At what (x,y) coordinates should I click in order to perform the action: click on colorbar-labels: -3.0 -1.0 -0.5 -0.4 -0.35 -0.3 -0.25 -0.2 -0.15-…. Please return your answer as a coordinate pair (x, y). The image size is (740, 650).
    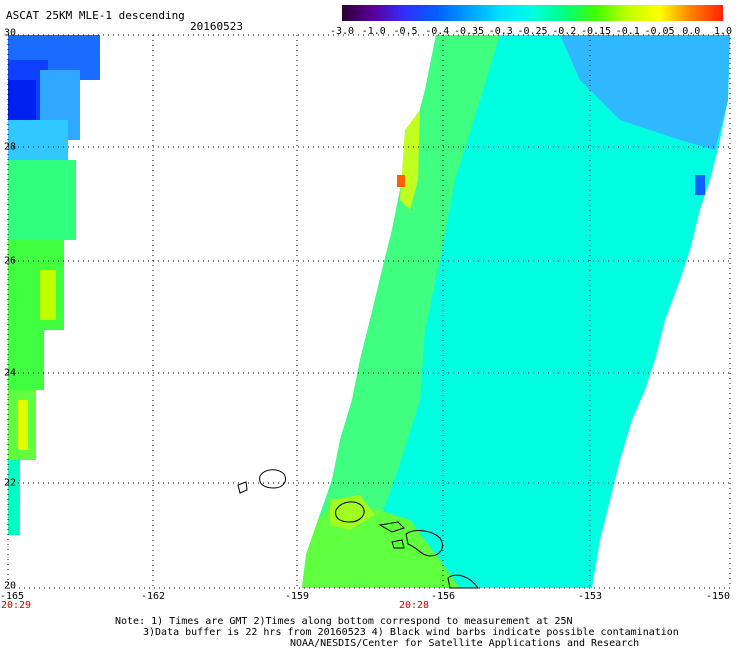
    Looking at the image, I should click on (529, 32).